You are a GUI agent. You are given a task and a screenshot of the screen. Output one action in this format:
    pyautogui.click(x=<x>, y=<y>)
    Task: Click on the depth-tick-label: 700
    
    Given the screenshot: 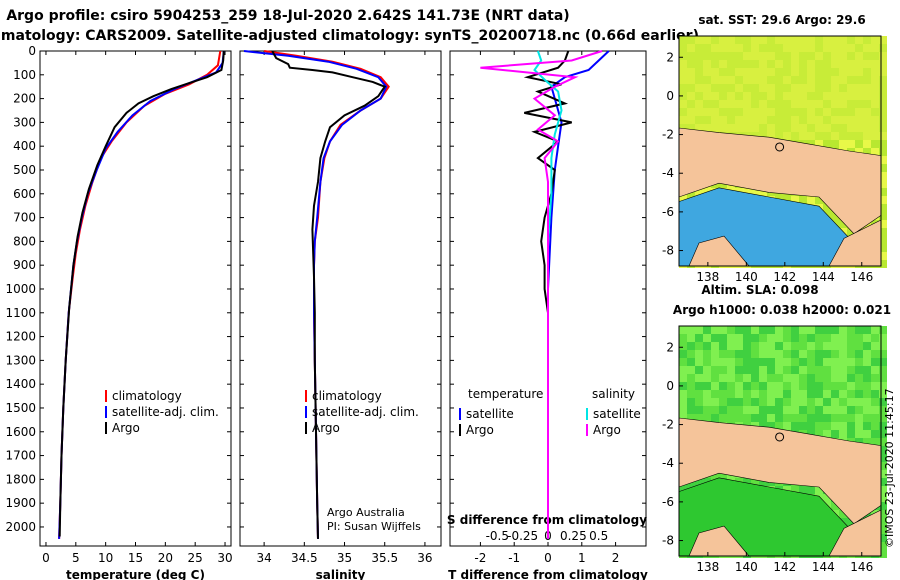 What is the action you would take?
    pyautogui.click(x=24, y=218)
    